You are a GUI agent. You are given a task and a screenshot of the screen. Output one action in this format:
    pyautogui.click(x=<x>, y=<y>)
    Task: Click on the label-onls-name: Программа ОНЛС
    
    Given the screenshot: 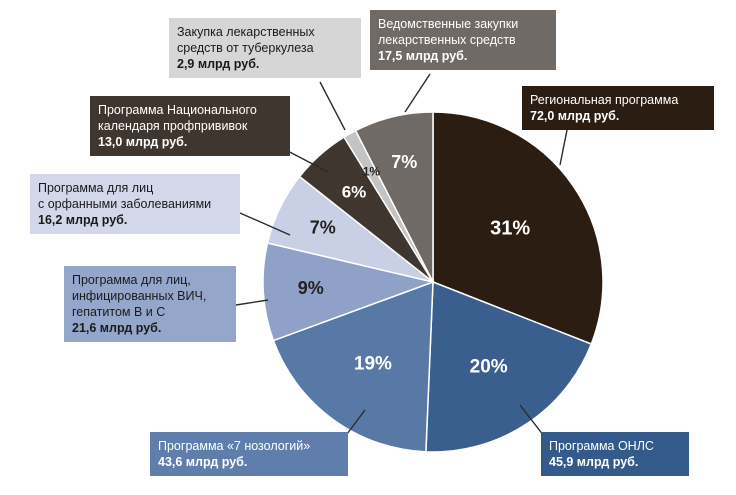 What is the action you would take?
    pyautogui.click(x=601, y=446)
    